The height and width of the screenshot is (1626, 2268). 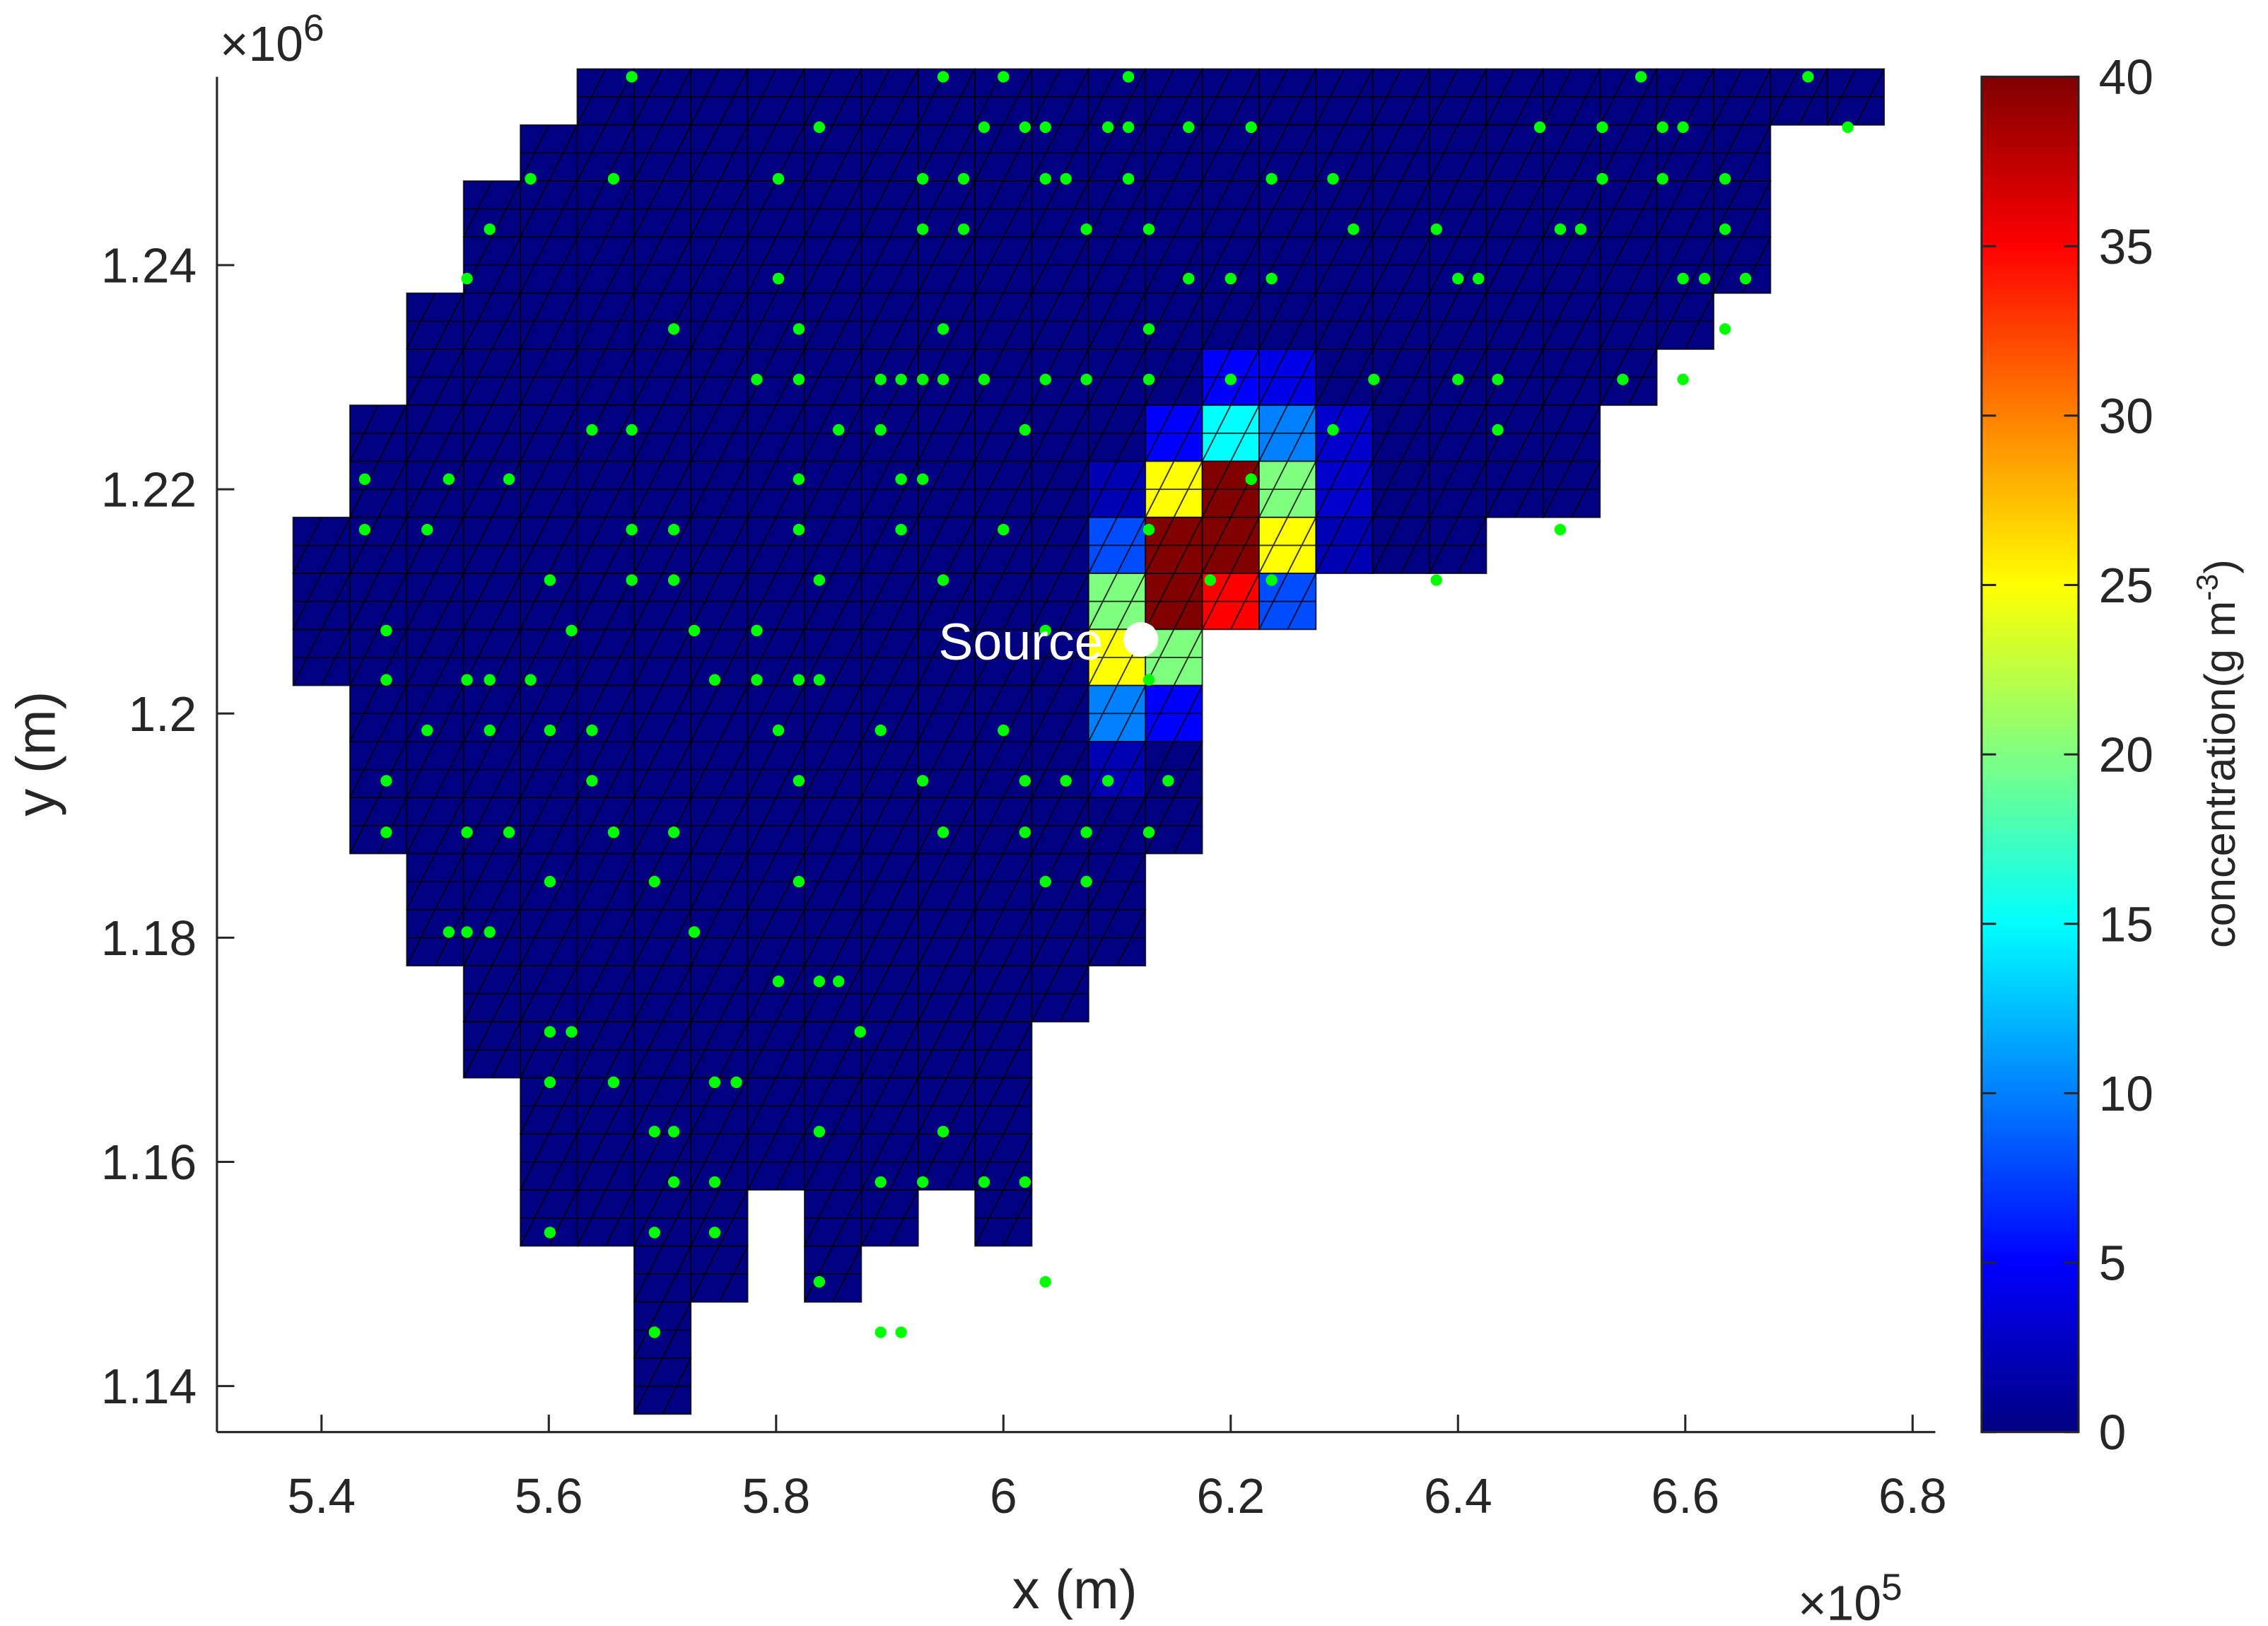 I want to click on x-tick-label: 6, so click(x=1004, y=1495).